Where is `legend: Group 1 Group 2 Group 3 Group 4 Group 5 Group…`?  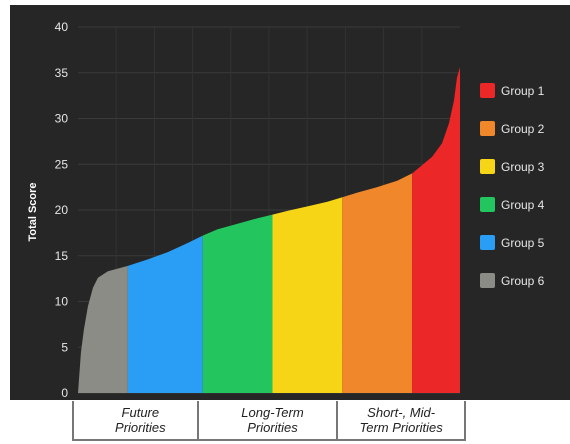 legend: Group 1 Group 2 Group 3 Group 4 Group 5 Group… is located at coordinates (512, 185).